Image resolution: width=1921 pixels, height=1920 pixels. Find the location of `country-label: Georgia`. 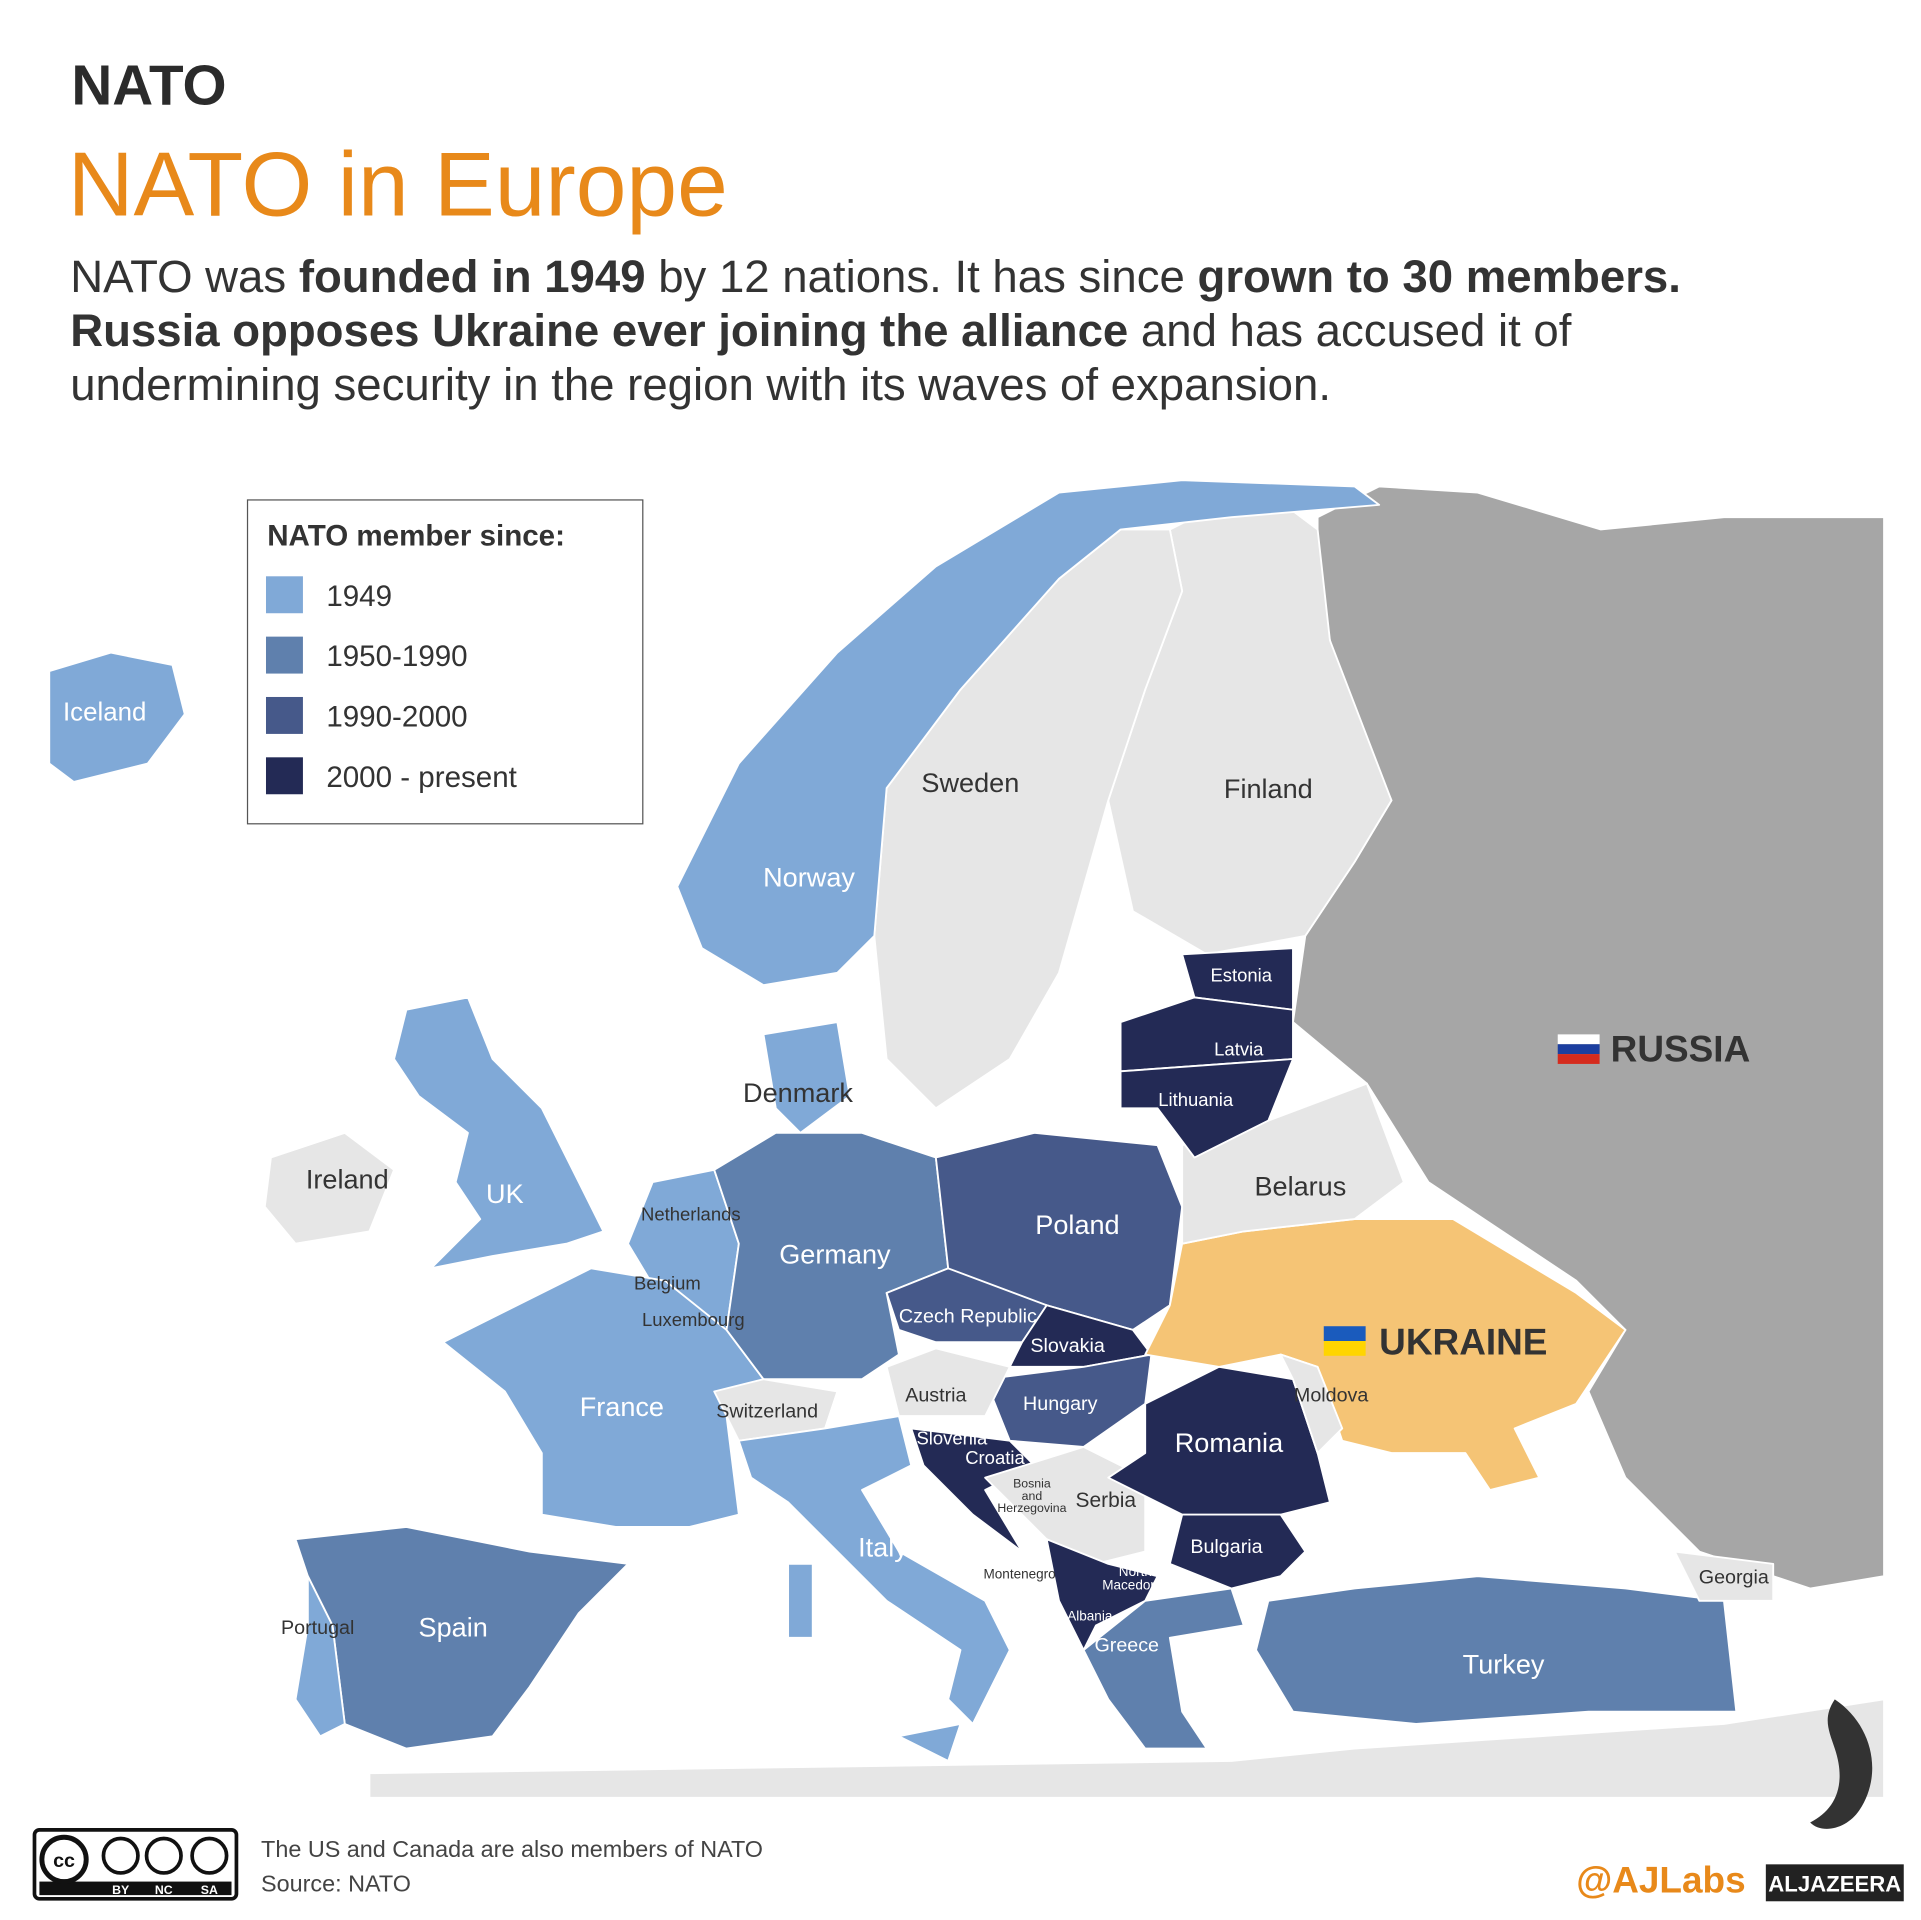

country-label: Georgia is located at coordinates (1734, 1578).